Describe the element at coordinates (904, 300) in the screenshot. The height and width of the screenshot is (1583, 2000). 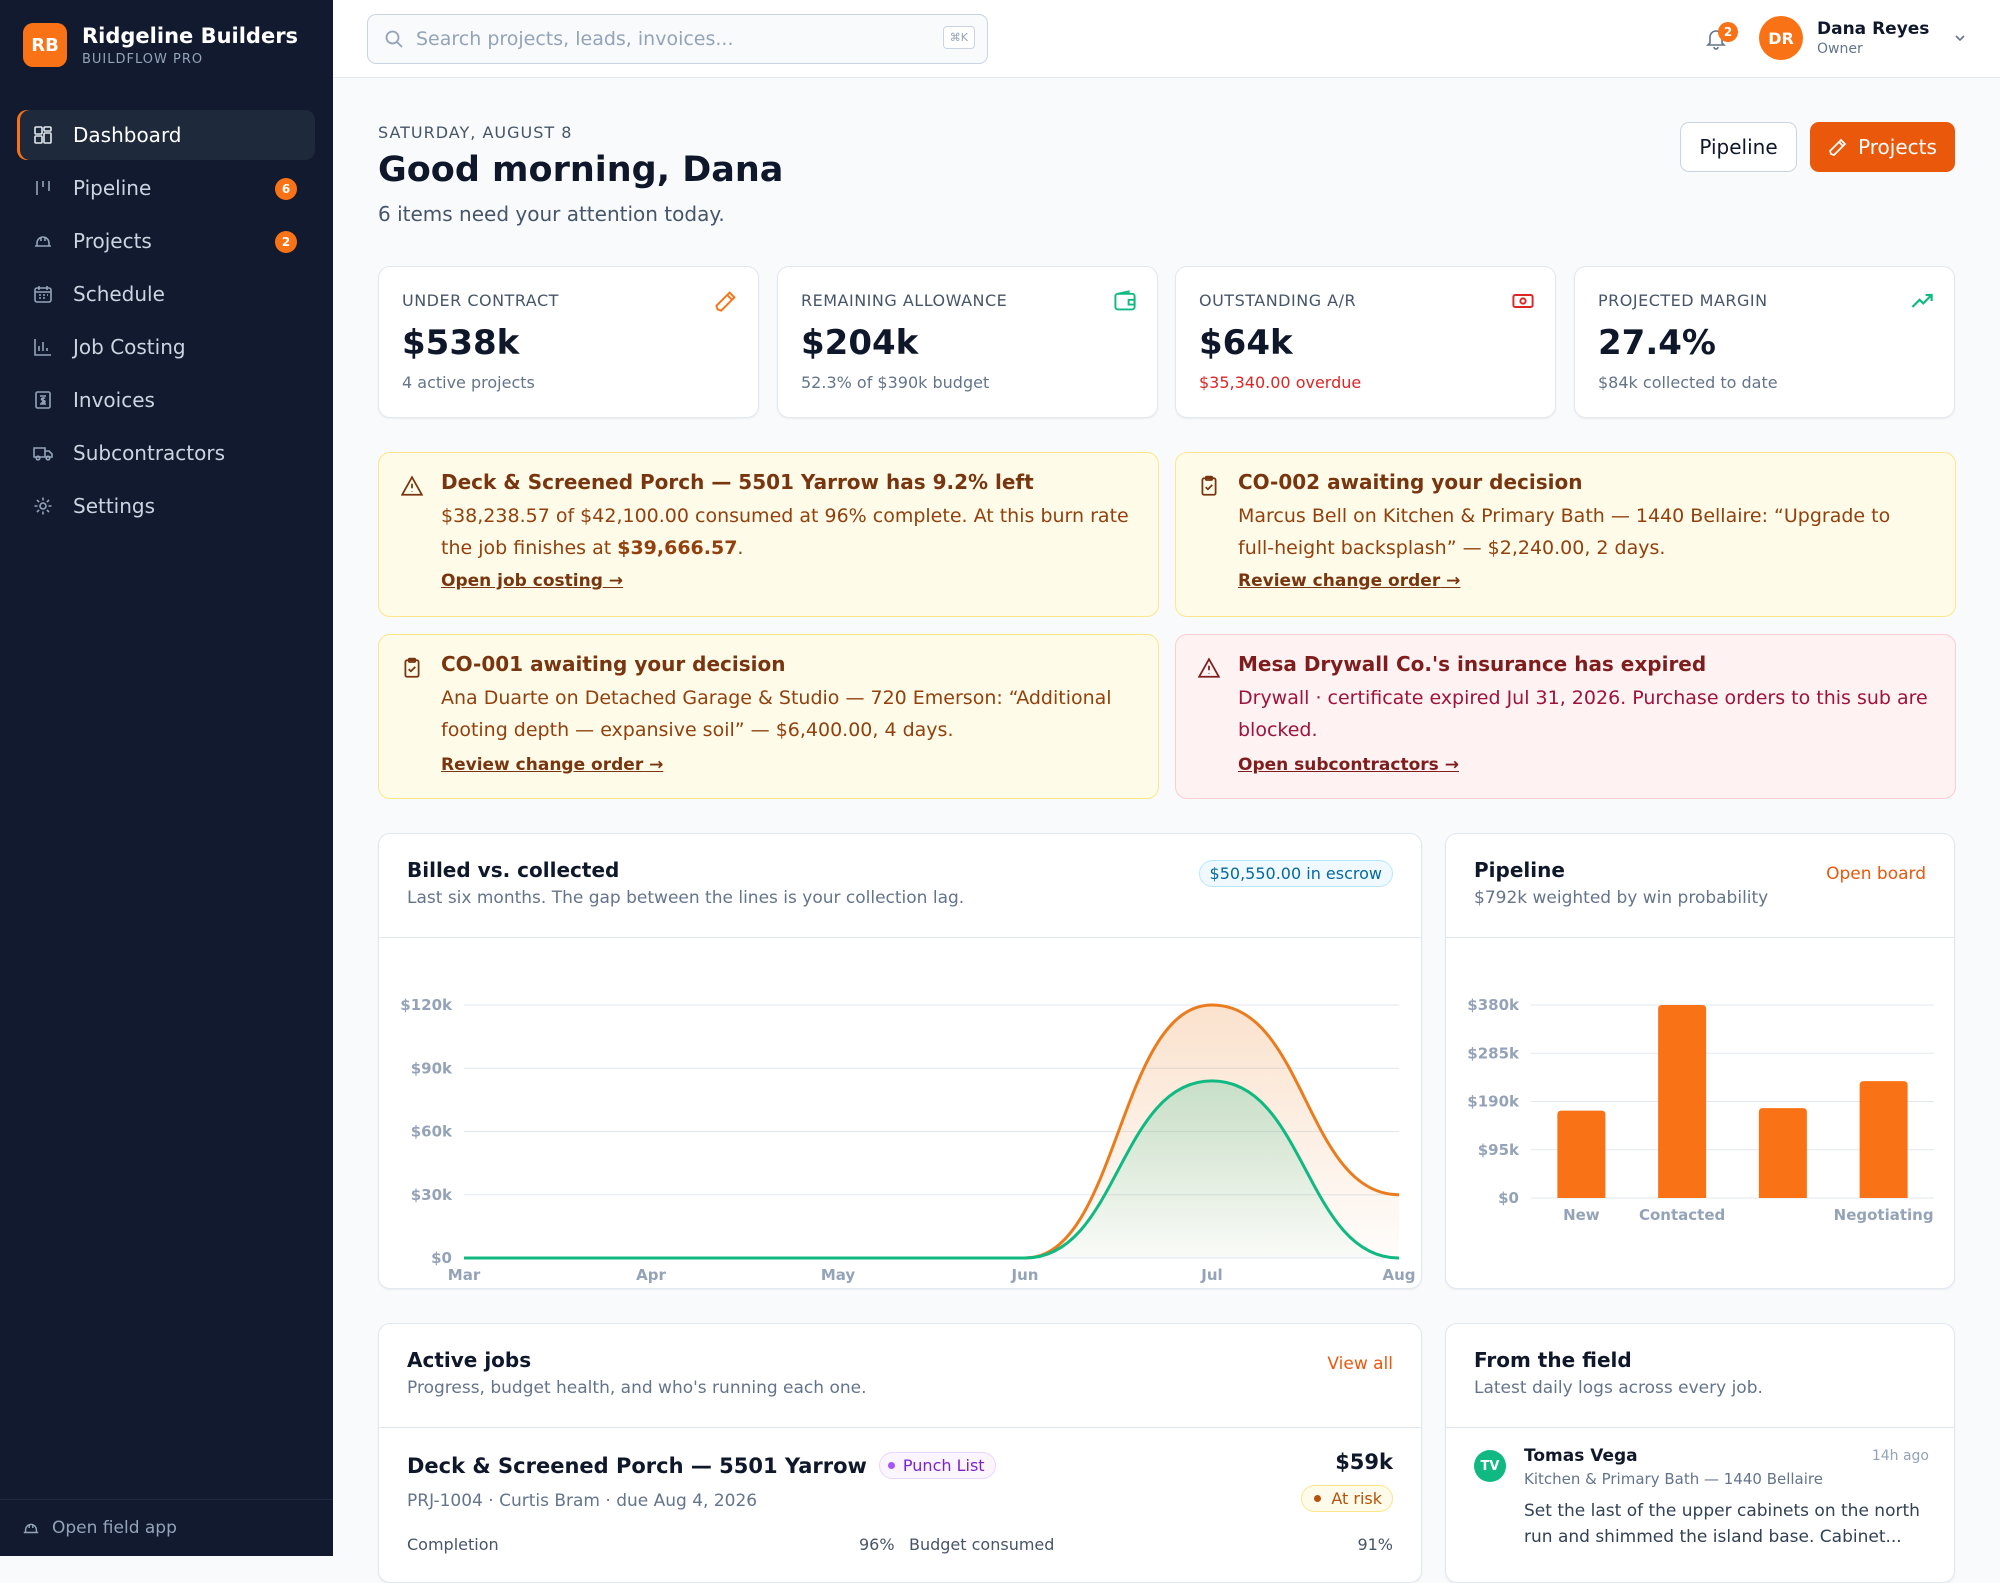
I see `kpi-label: REMAINING ALLOWANCE` at that location.